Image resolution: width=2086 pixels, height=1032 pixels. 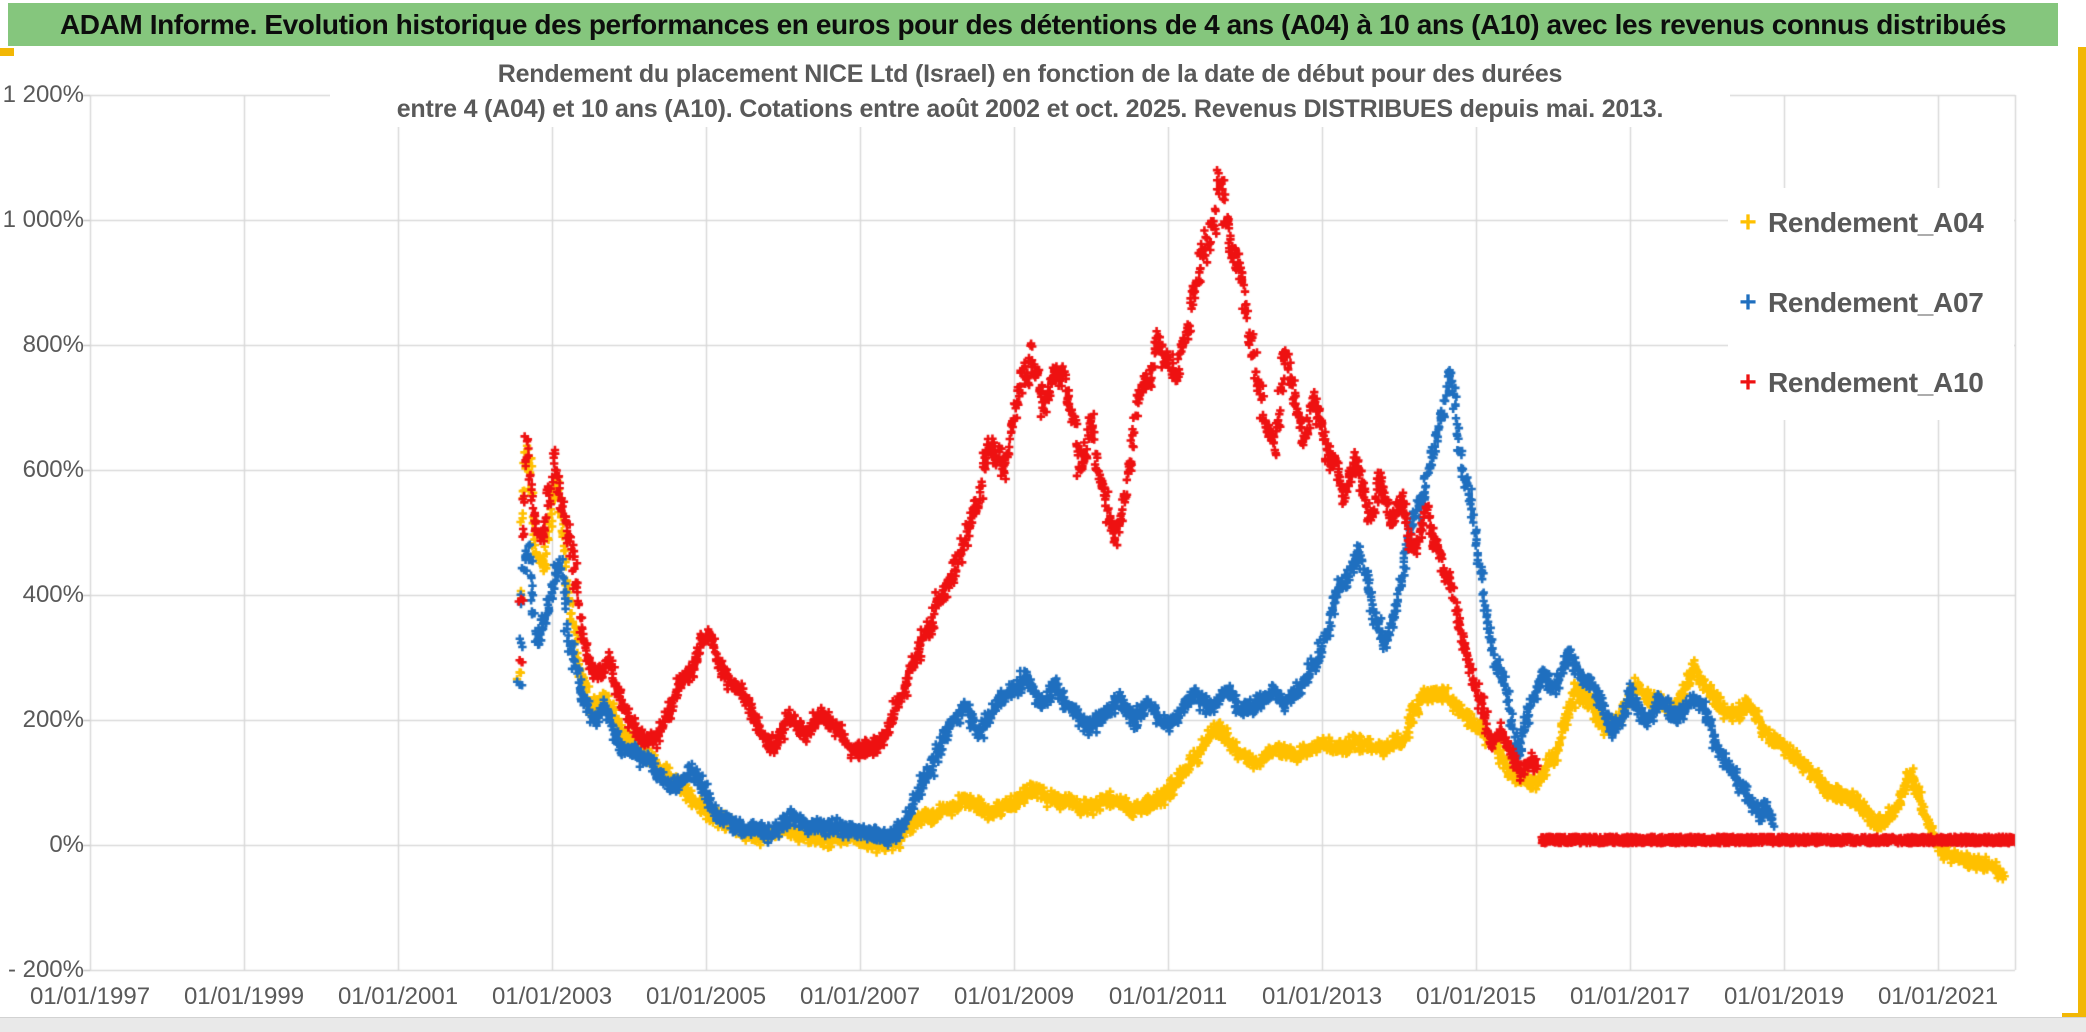 I want to click on x-axis-label: 01/01/2011, so click(x=1168, y=996).